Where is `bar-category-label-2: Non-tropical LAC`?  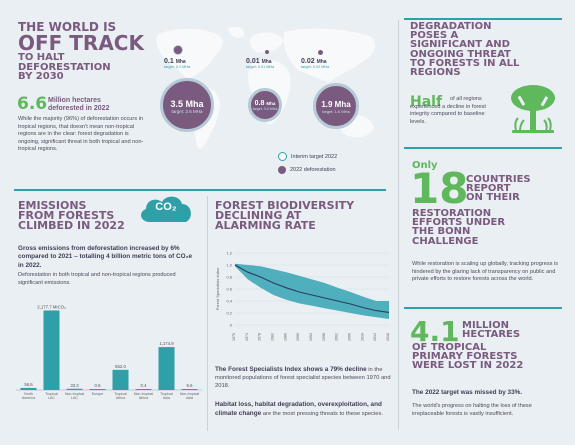 bar-category-label-2: Non-tropical LAC is located at coordinates (75, 396).